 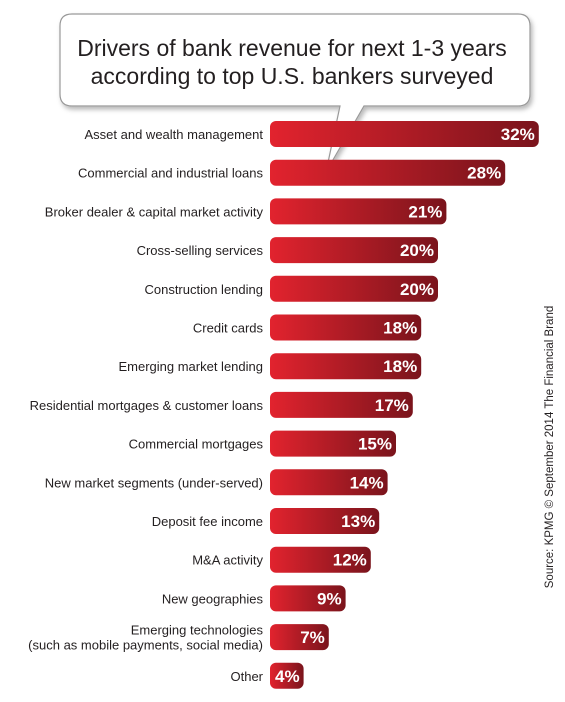 I want to click on category-label: M&A activity, so click(x=227, y=560).